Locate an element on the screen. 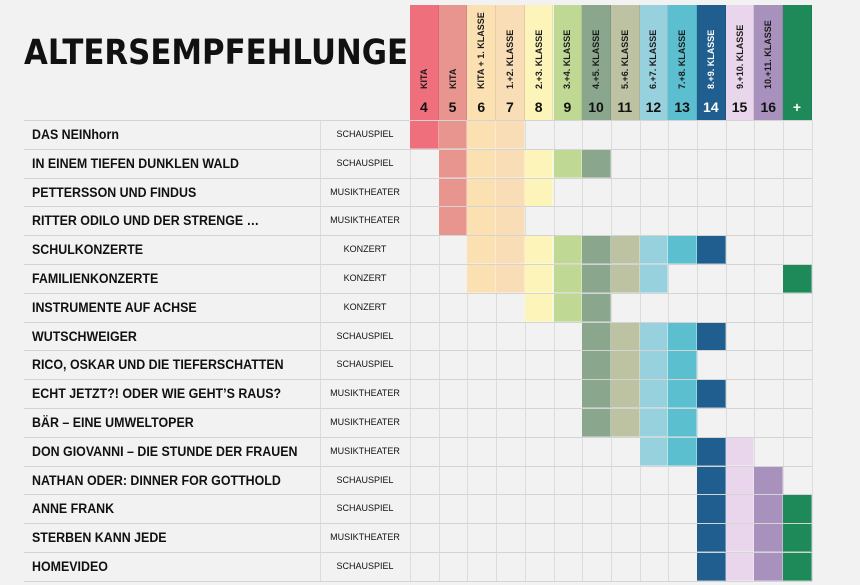 The image size is (860, 585). column-number: 15 is located at coordinates (739, 107).